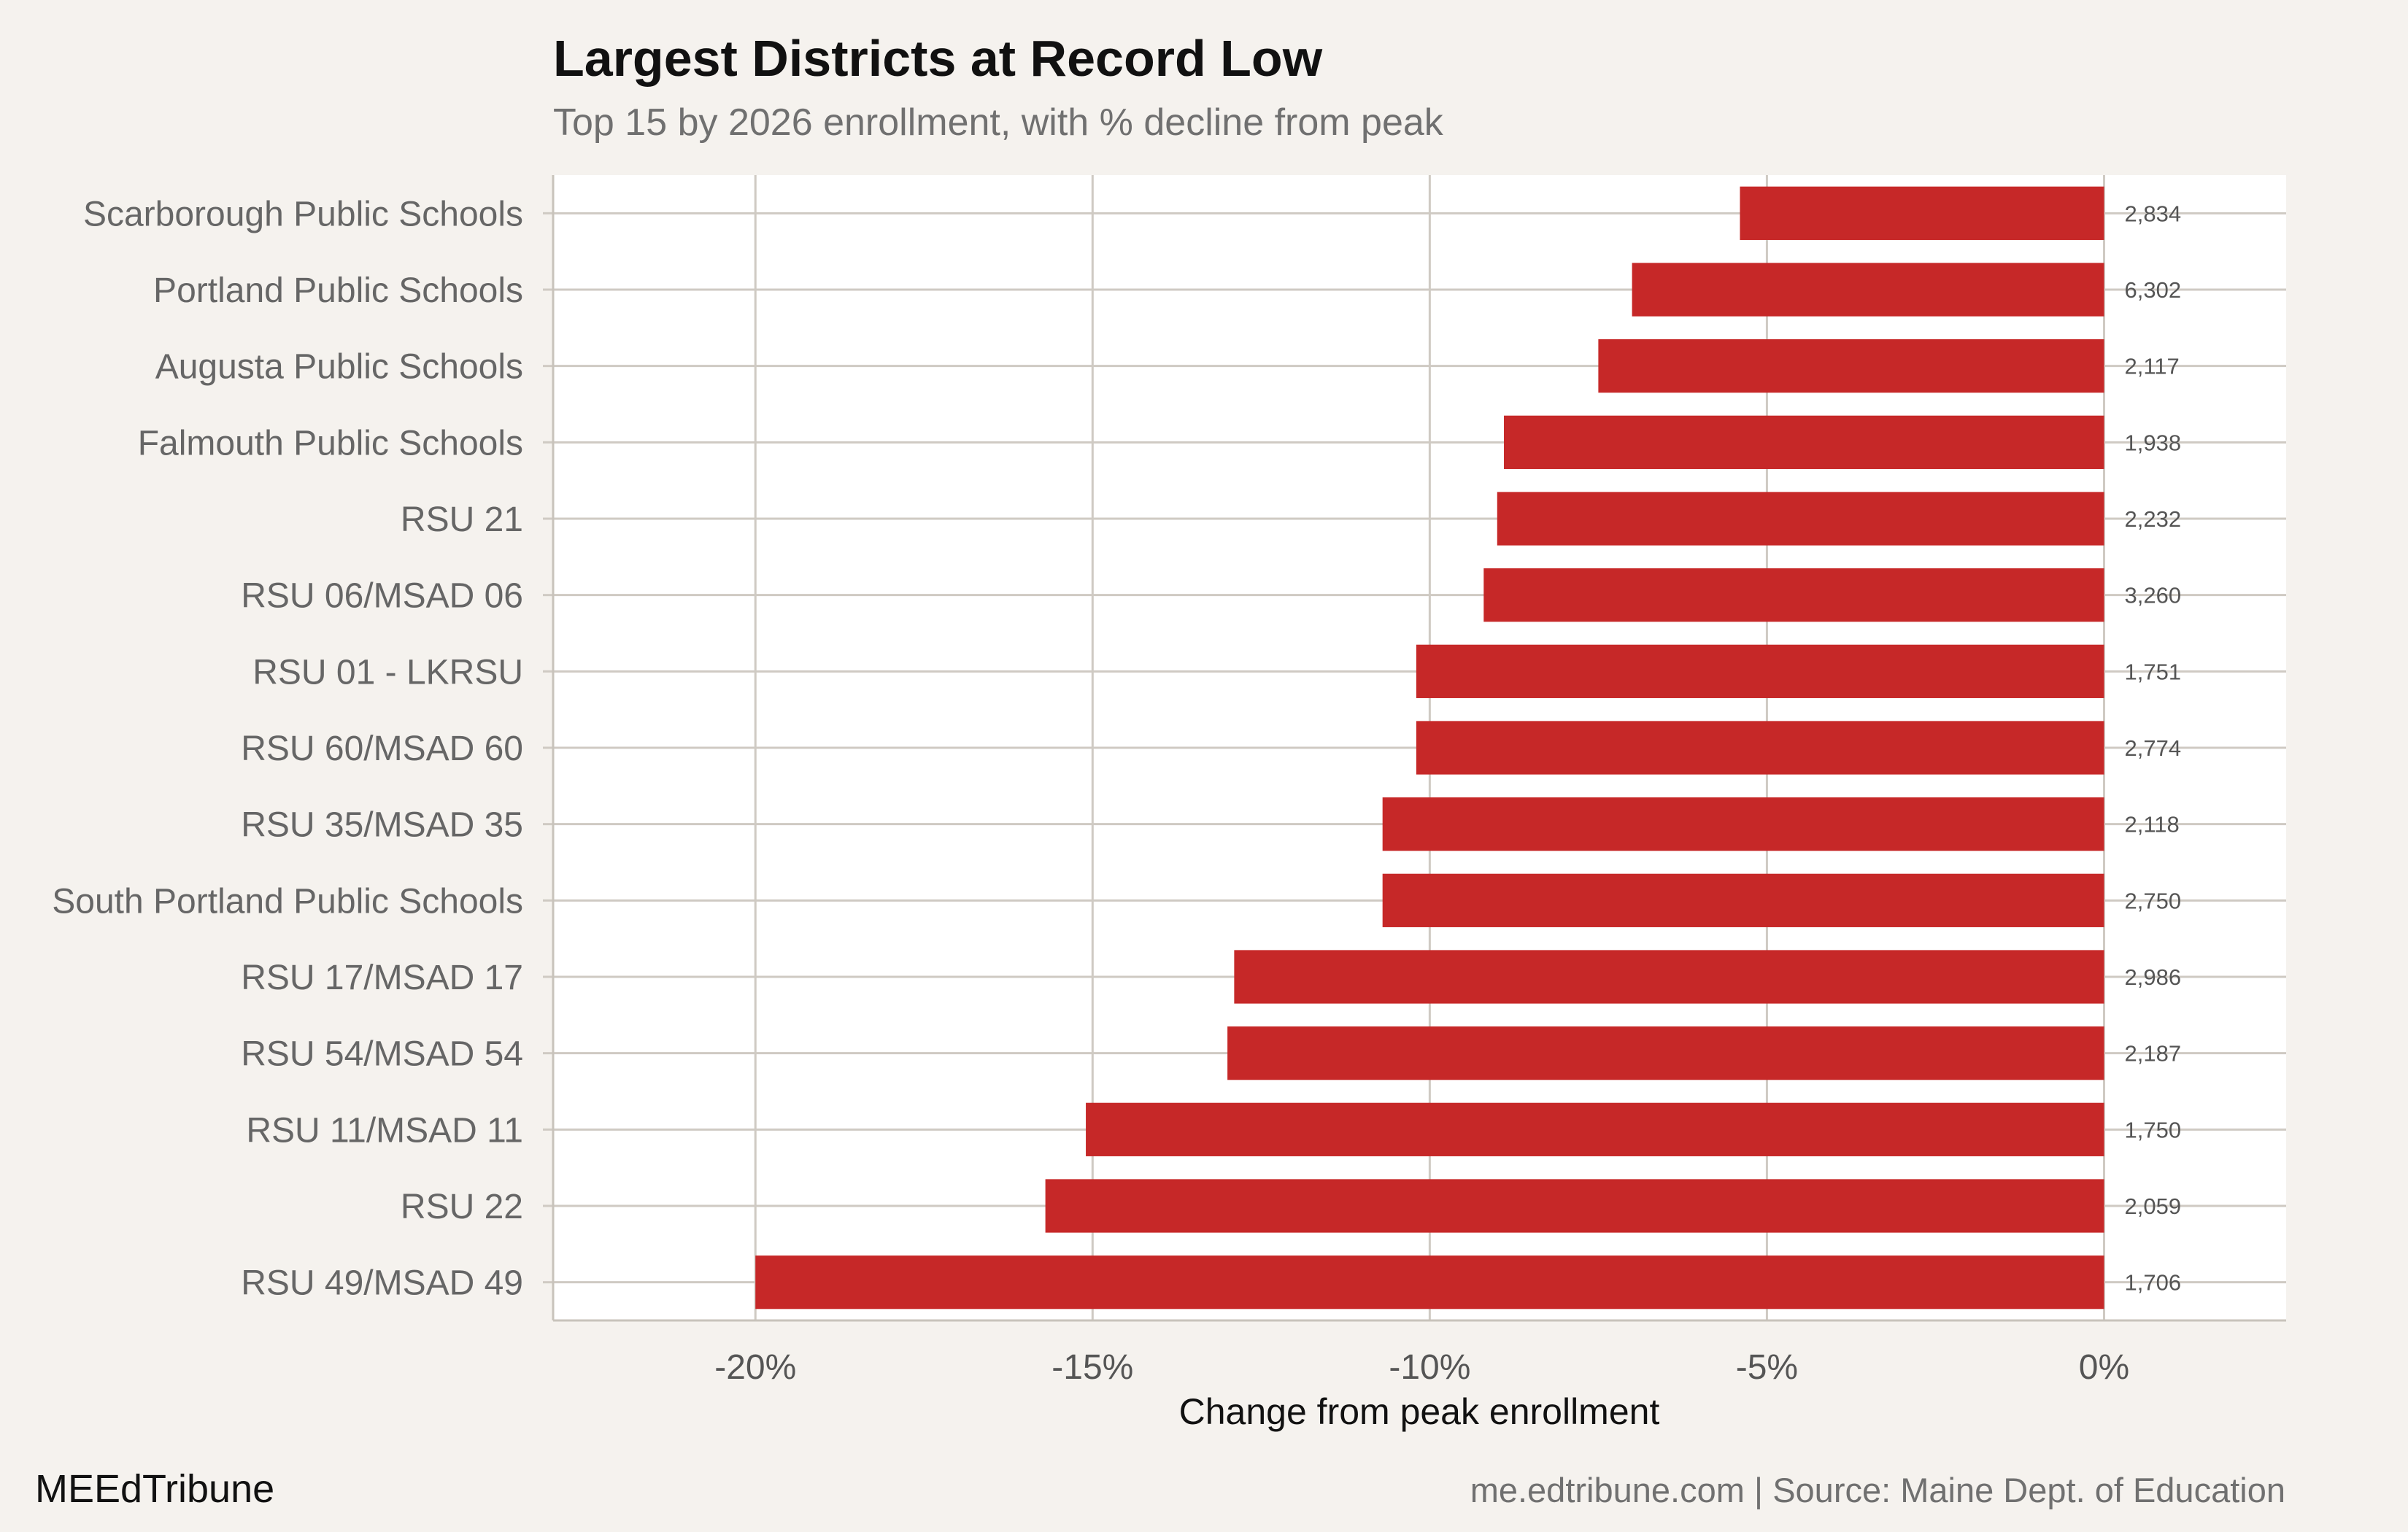  I want to click on x-tick-label: -20%, so click(755, 1368).